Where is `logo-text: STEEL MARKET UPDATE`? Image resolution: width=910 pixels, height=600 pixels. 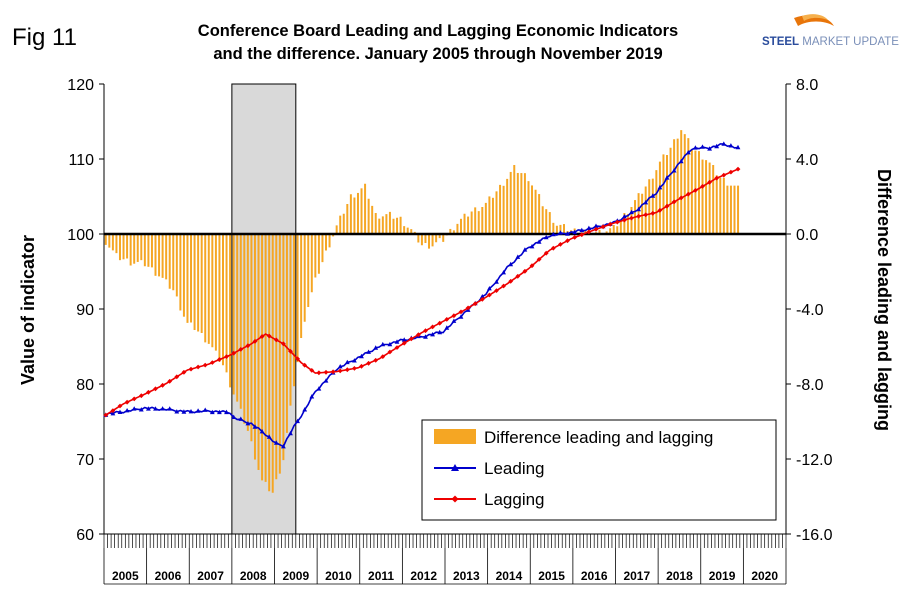 logo-text: STEEL MARKET UPDATE is located at coordinates (830, 42).